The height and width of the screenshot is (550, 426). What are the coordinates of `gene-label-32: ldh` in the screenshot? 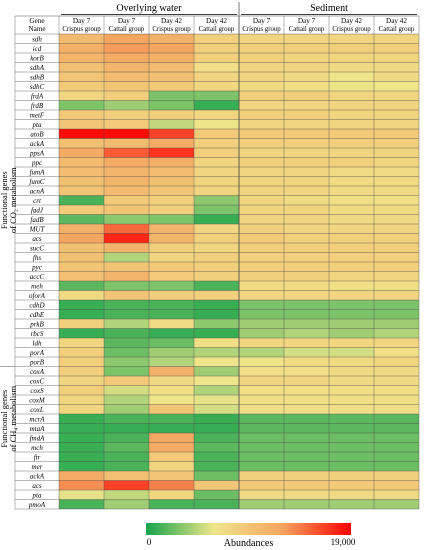 It's located at (37, 344).